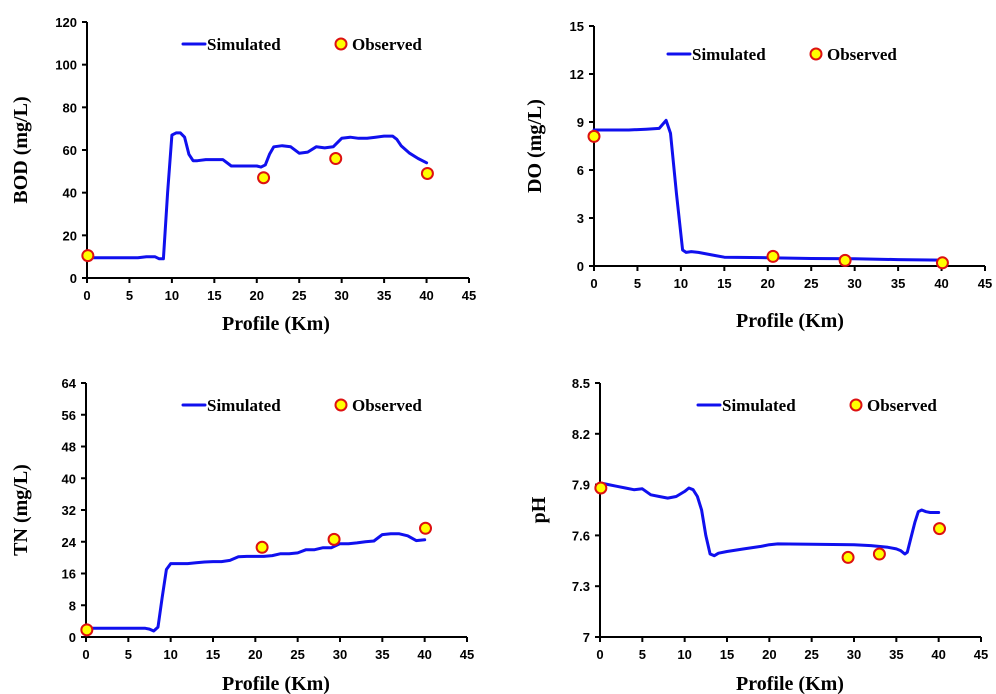 The height and width of the screenshot is (694, 996). Describe the element at coordinates (581, 434) in the screenshot. I see `y-tick-label: 8.2` at that location.